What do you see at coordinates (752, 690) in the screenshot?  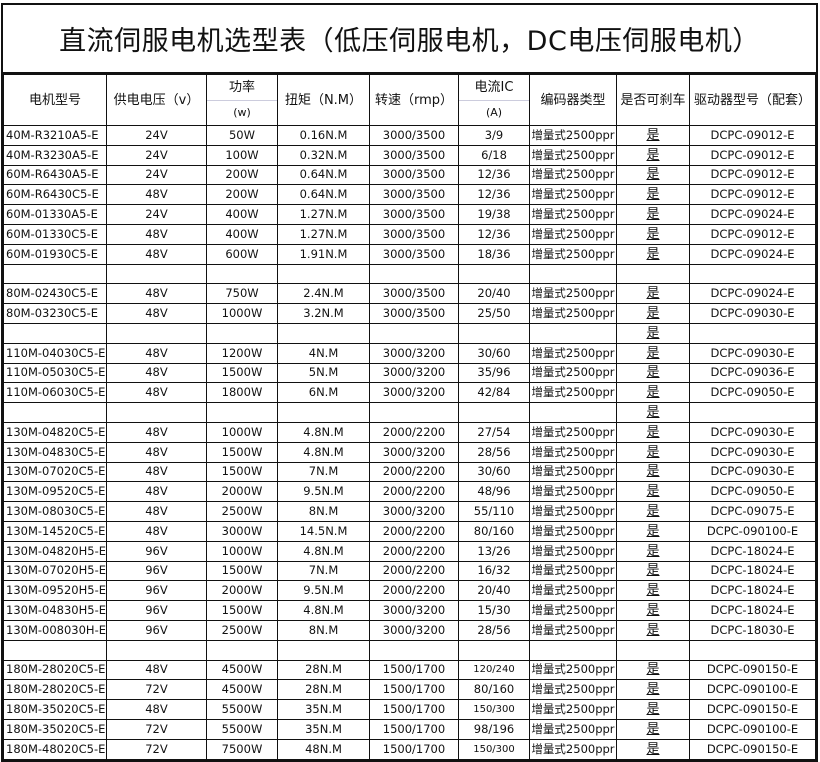 I see `cell-driver: DCPC-090100-E` at bounding box center [752, 690].